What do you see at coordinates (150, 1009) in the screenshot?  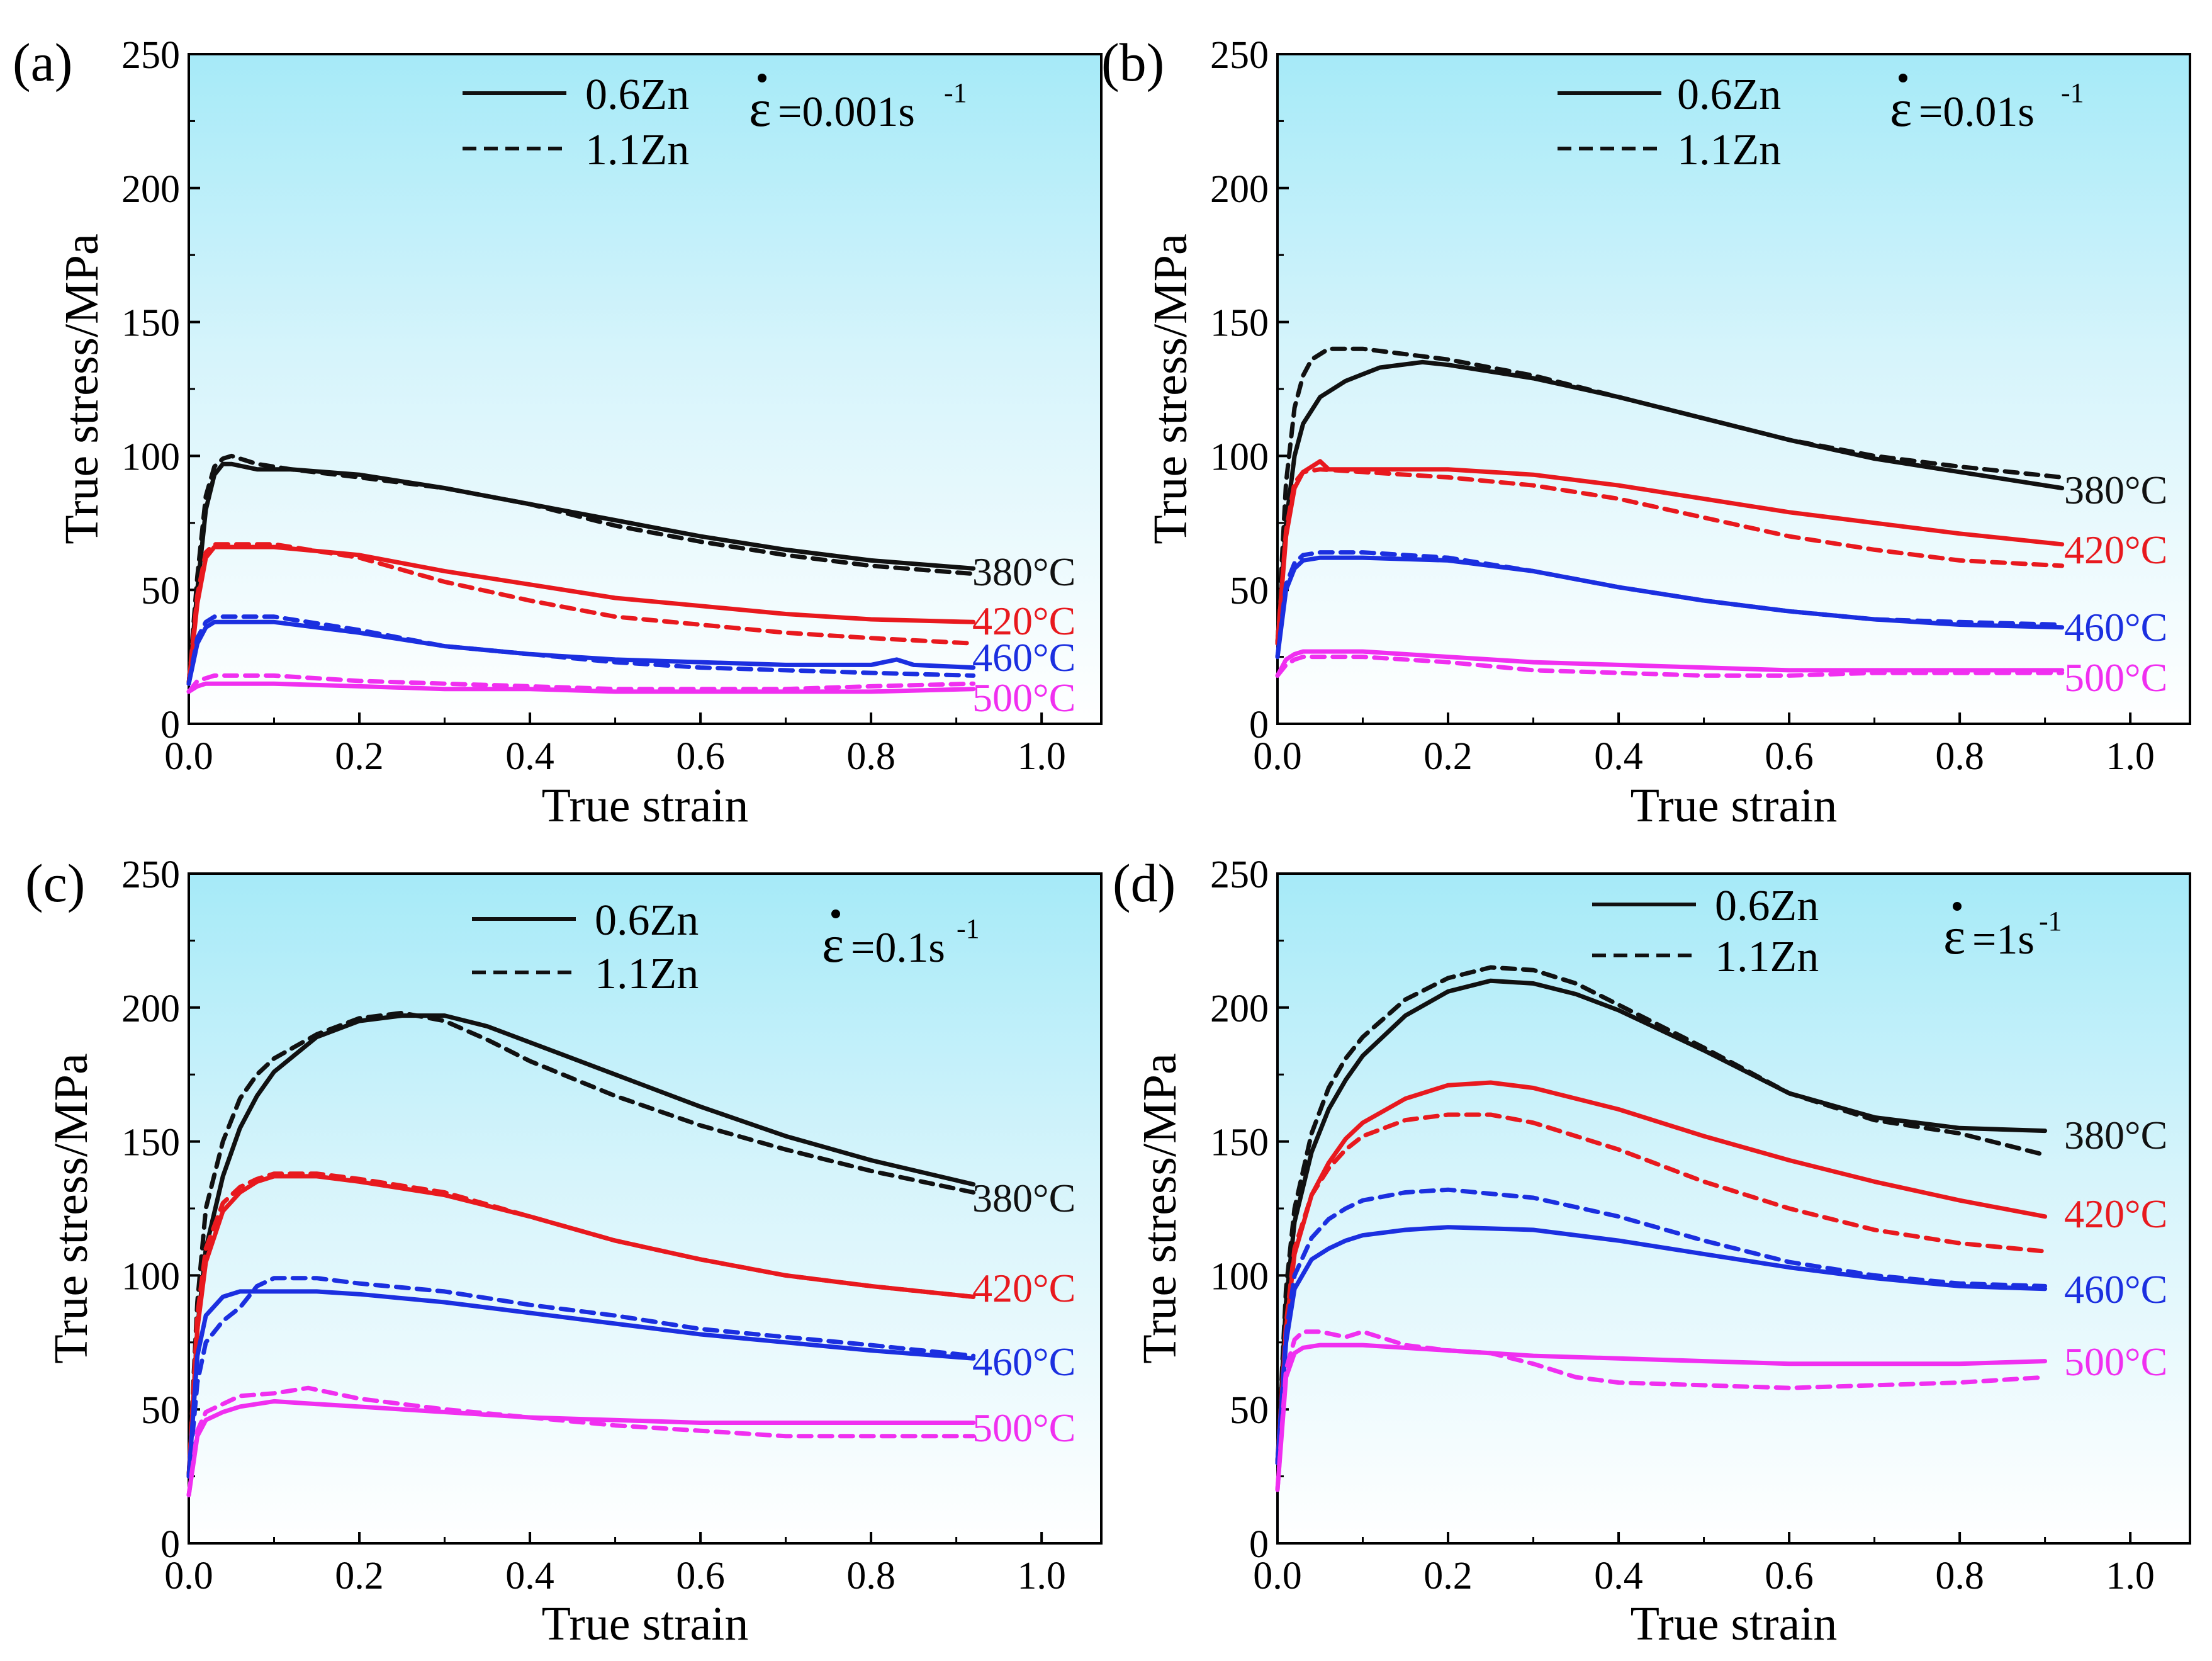 I see `panel-c-y-tick-label-4: 200` at bounding box center [150, 1009].